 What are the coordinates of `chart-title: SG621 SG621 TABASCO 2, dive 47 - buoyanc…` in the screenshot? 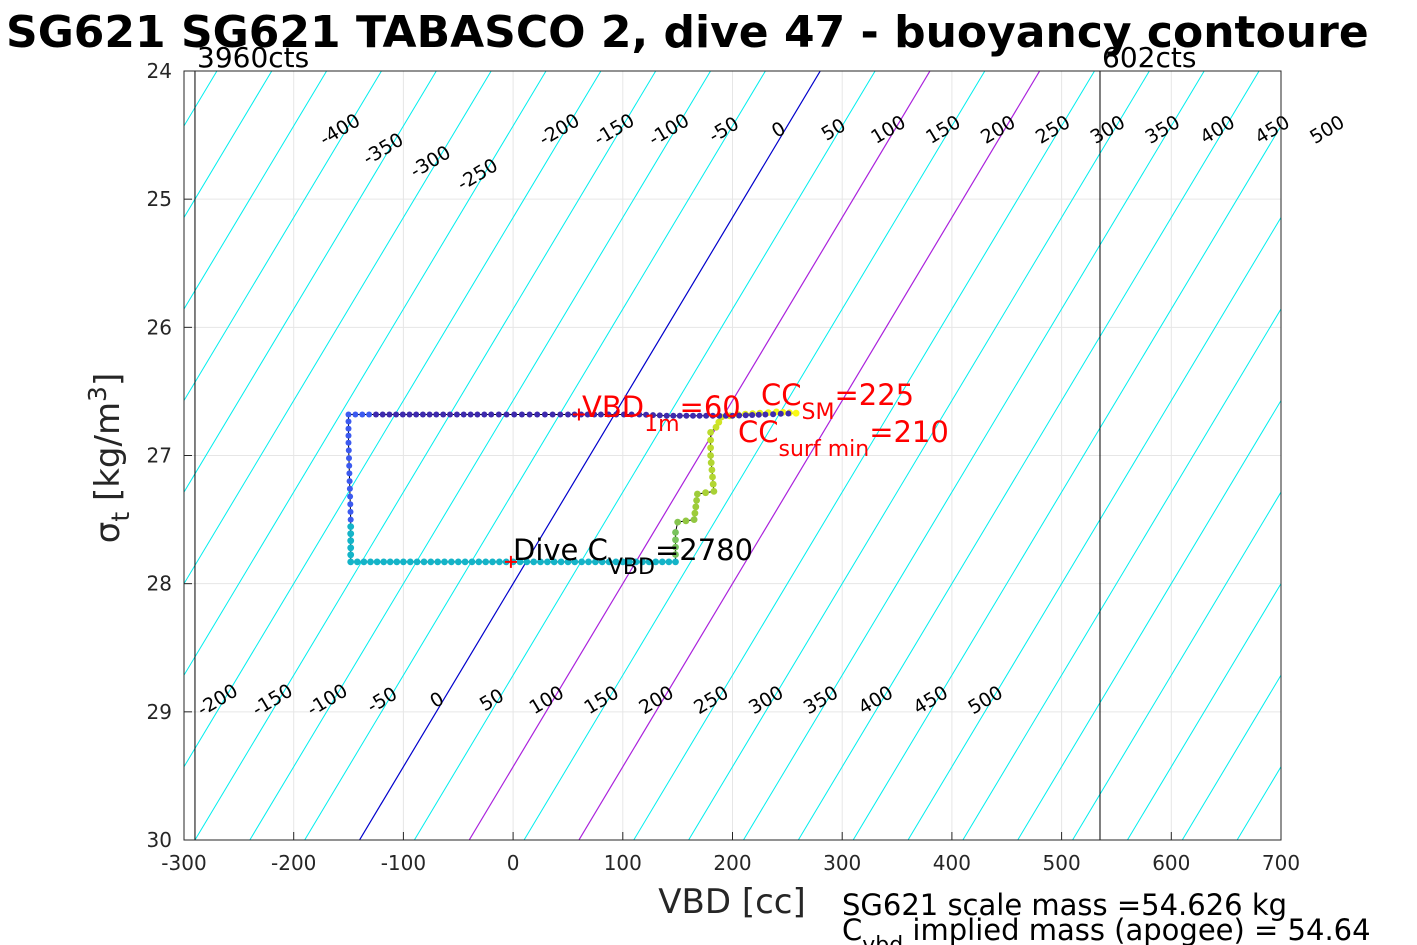 It's located at (687, 32).